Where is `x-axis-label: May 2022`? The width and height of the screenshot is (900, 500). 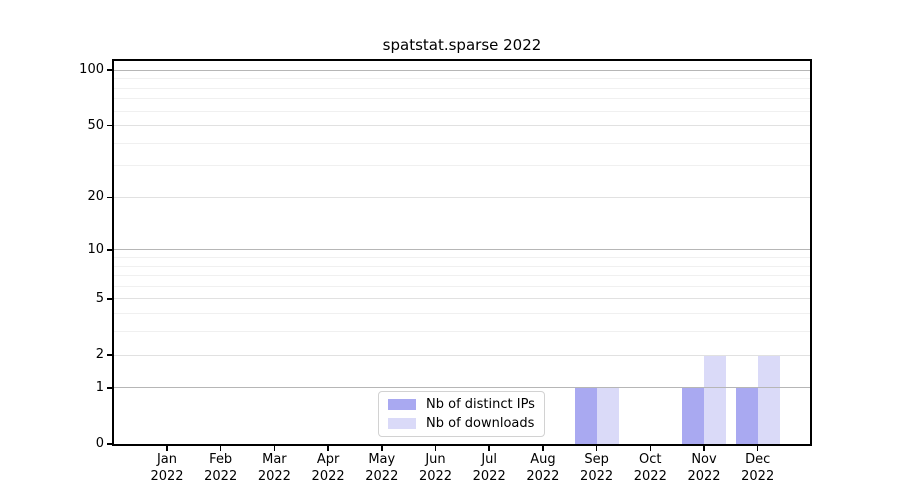 x-axis-label: May 2022 is located at coordinates (382, 468).